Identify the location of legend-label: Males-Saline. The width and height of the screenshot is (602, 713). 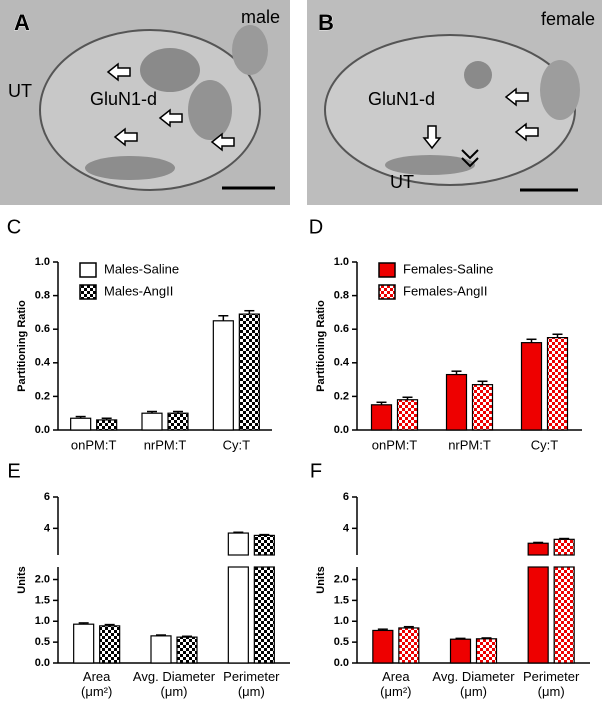
(141, 268).